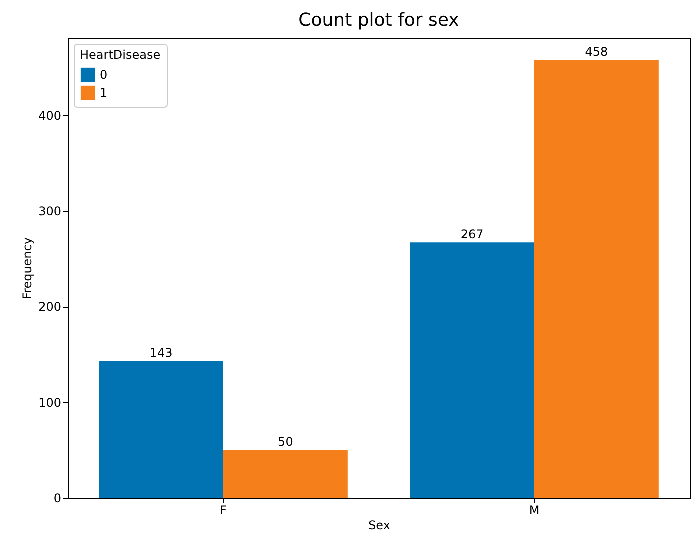 This screenshot has width=692, height=543. I want to click on y-tick-label: 0, so click(58, 499).